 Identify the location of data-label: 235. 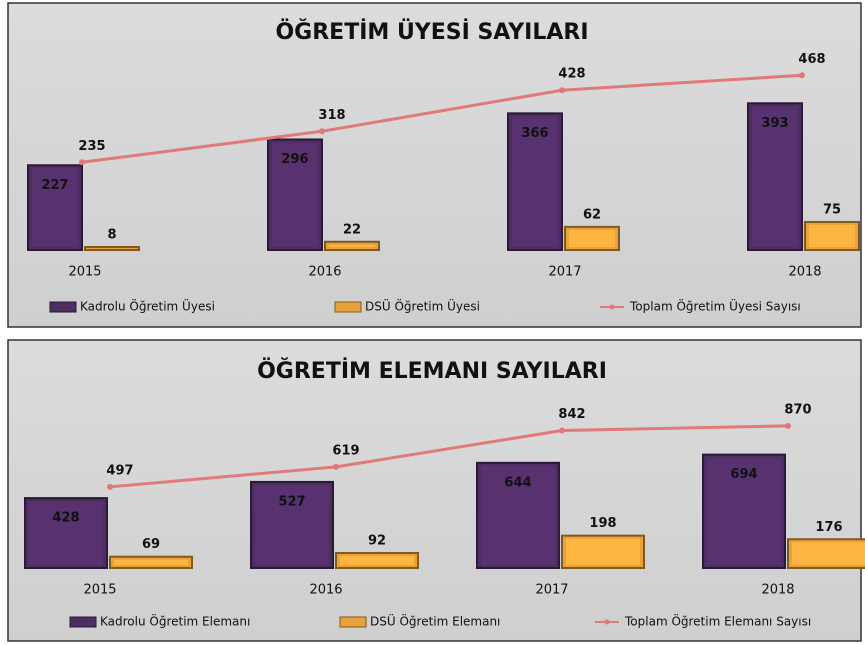
(91, 146).